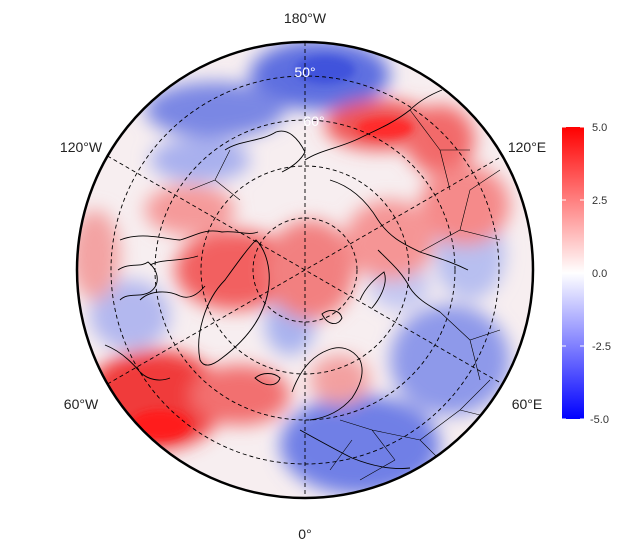 The width and height of the screenshot is (625, 552). What do you see at coordinates (599, 128) in the screenshot?
I see `colorbar-tick-label: 5.0` at bounding box center [599, 128].